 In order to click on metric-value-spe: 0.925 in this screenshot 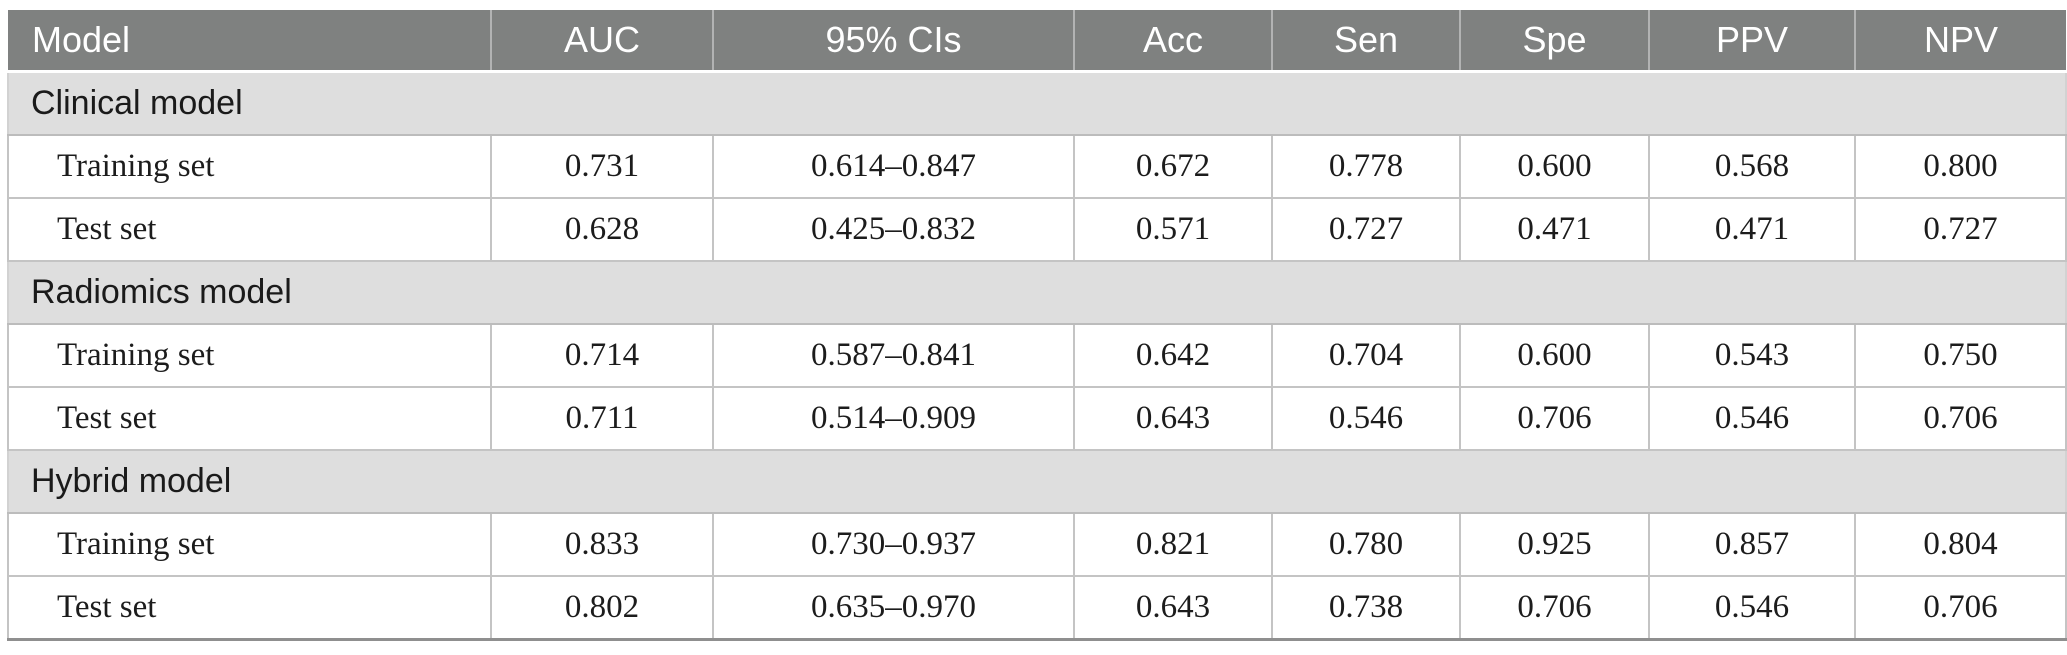, I will do `click(1554, 544)`.